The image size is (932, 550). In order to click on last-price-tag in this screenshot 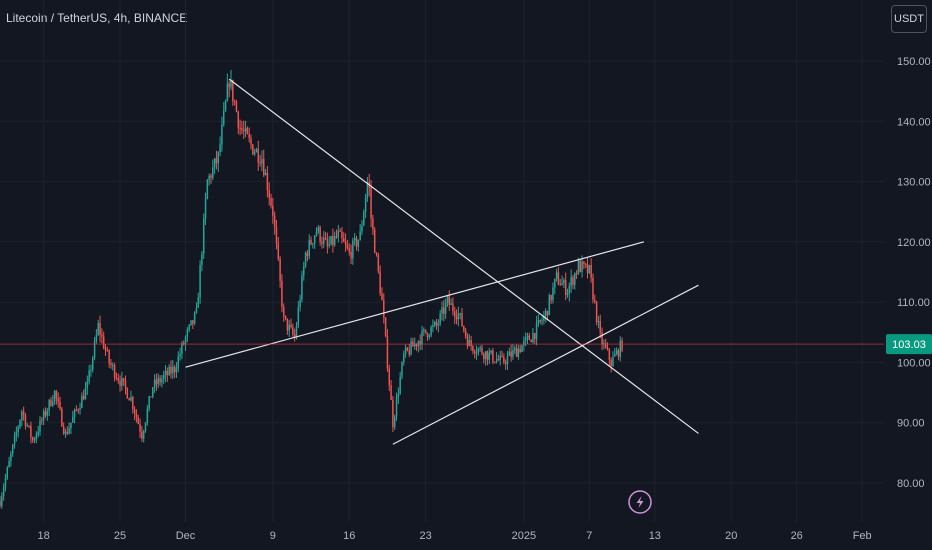, I will do `click(909, 344)`.